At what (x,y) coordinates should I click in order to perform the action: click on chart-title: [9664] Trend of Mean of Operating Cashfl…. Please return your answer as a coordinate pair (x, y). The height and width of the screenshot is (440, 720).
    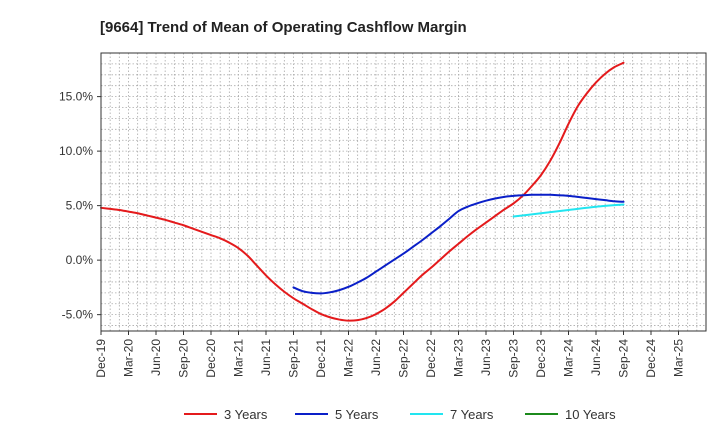
    Looking at the image, I should click on (283, 27).